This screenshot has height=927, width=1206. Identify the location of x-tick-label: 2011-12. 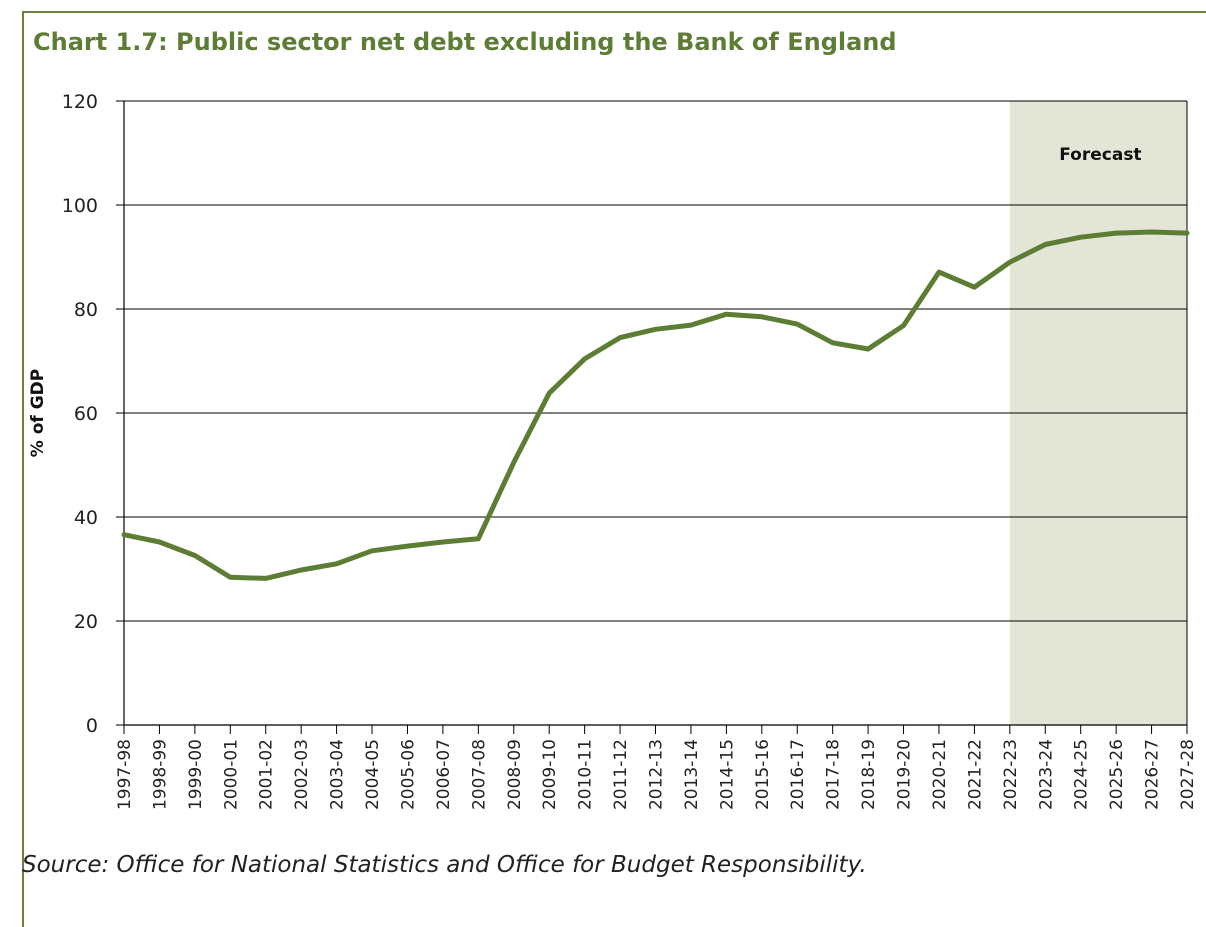
(621, 774).